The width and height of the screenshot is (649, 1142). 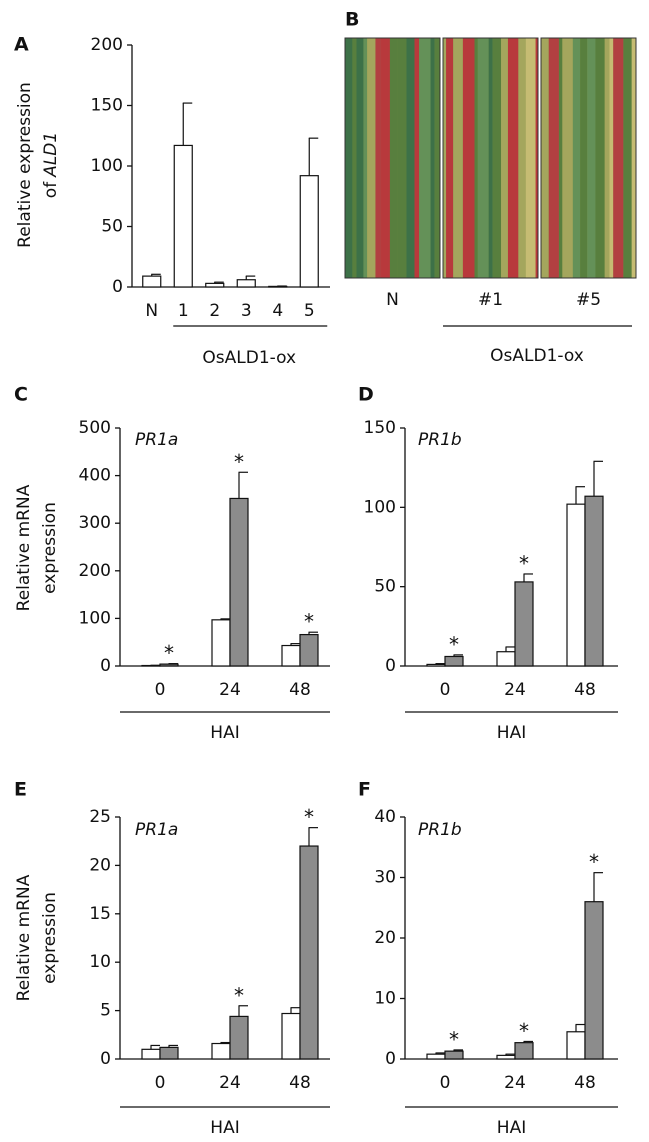 I want to click on y-axis-label: Relative expression, so click(x=25, y=165).